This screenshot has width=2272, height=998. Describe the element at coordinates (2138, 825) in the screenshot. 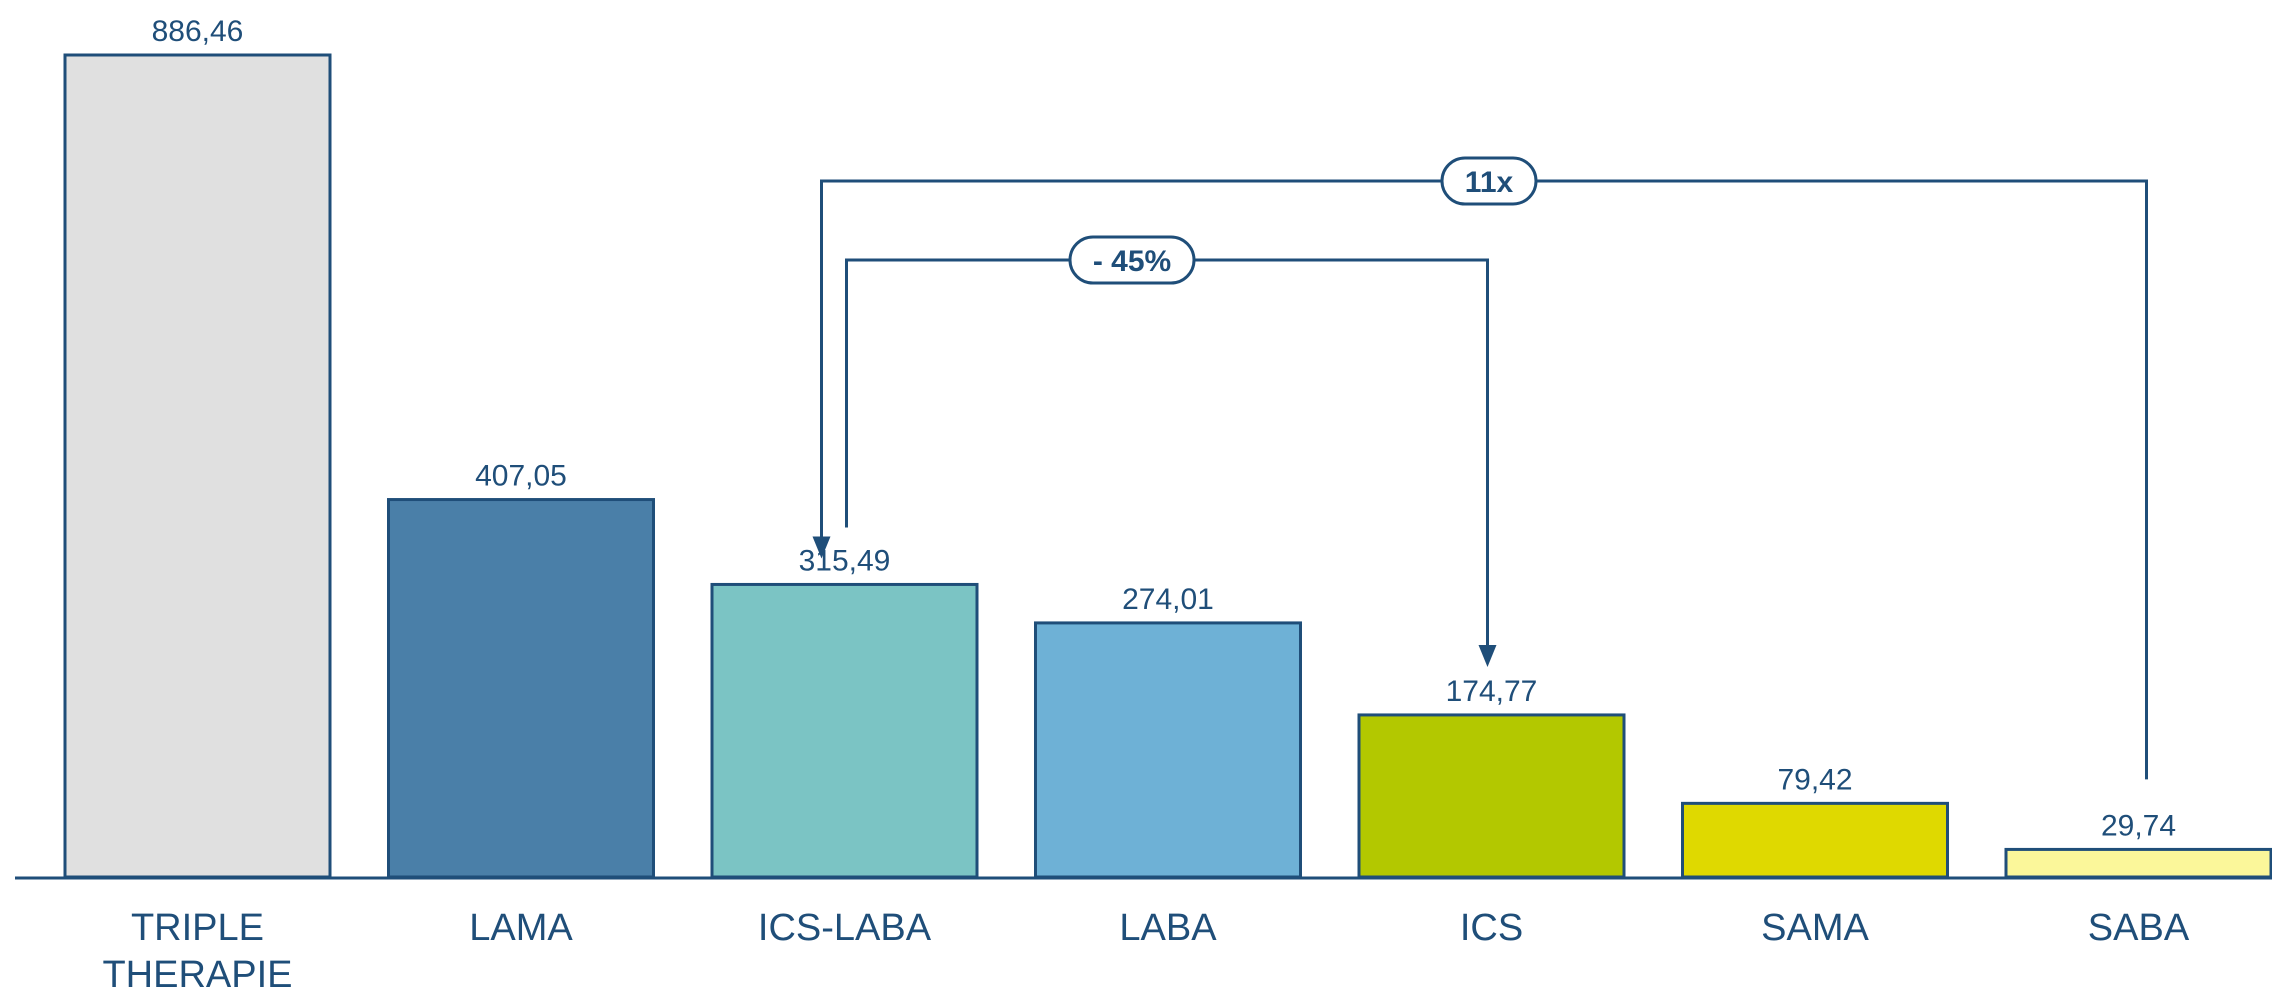

I see `data-label: 29,74` at that location.